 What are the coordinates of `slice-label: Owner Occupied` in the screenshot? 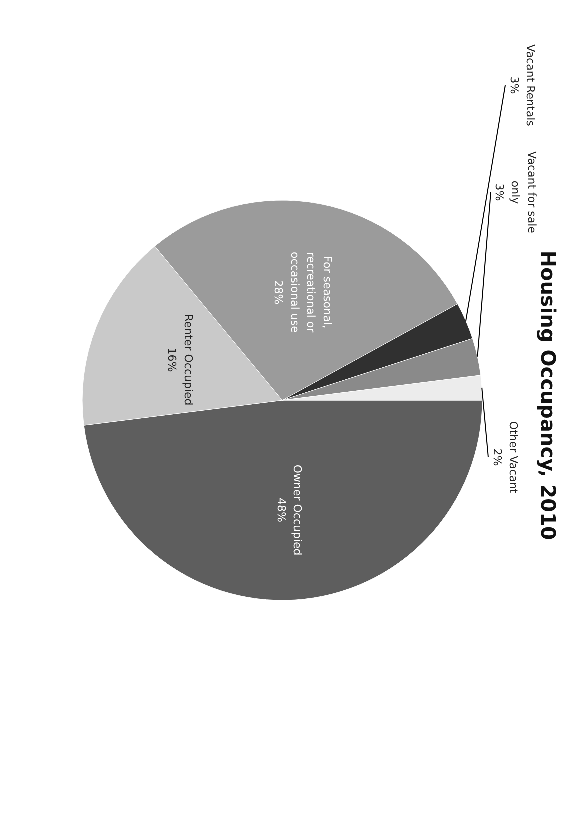 It's located at (297, 510).